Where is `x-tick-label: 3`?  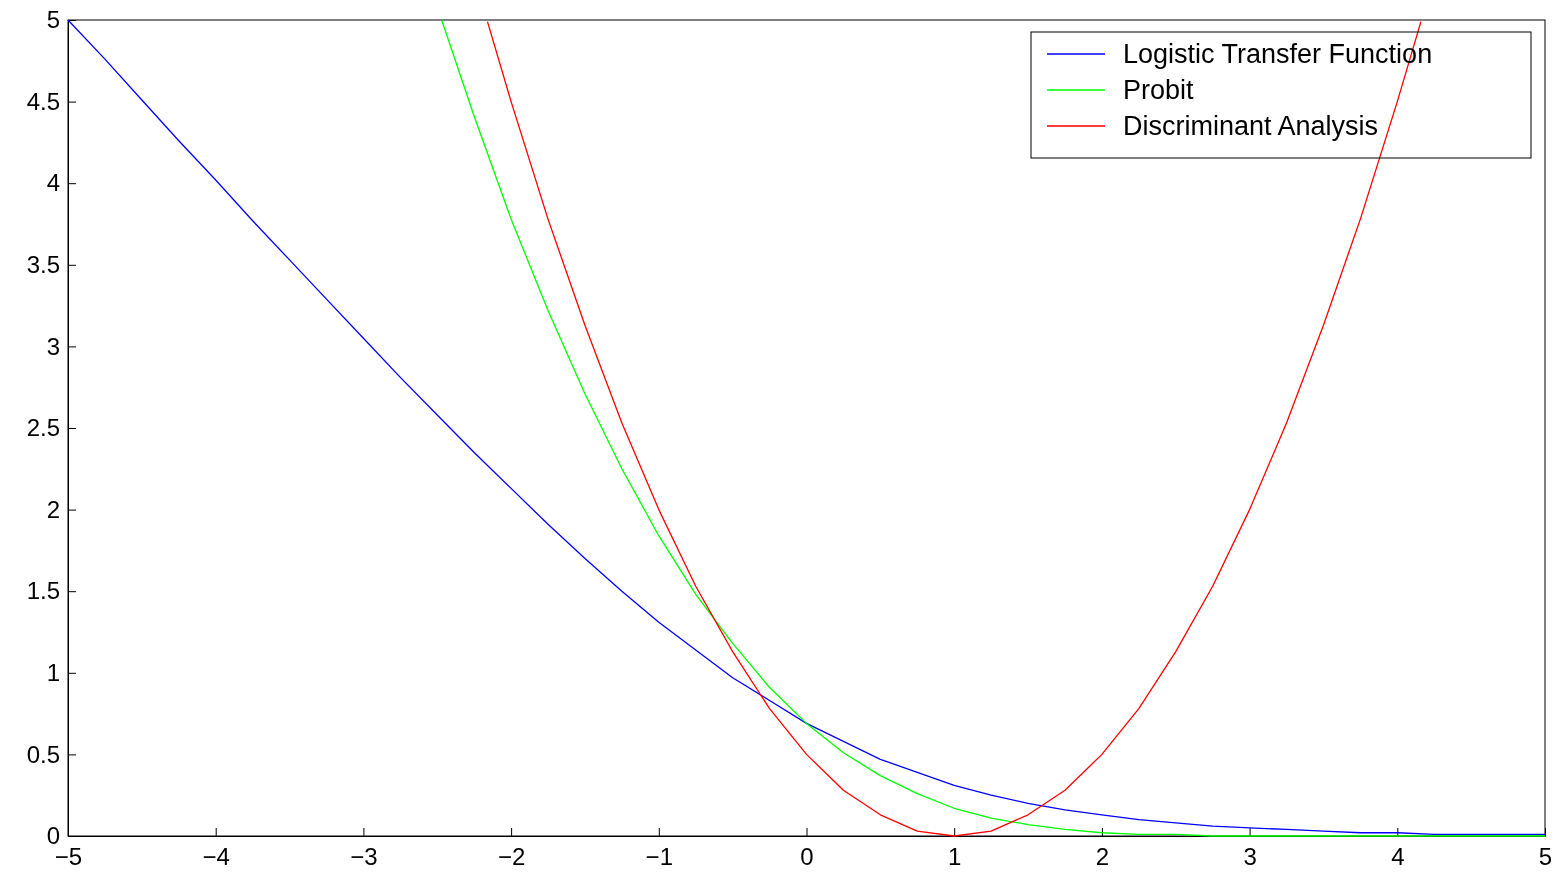
x-tick-label: 3 is located at coordinates (1250, 857).